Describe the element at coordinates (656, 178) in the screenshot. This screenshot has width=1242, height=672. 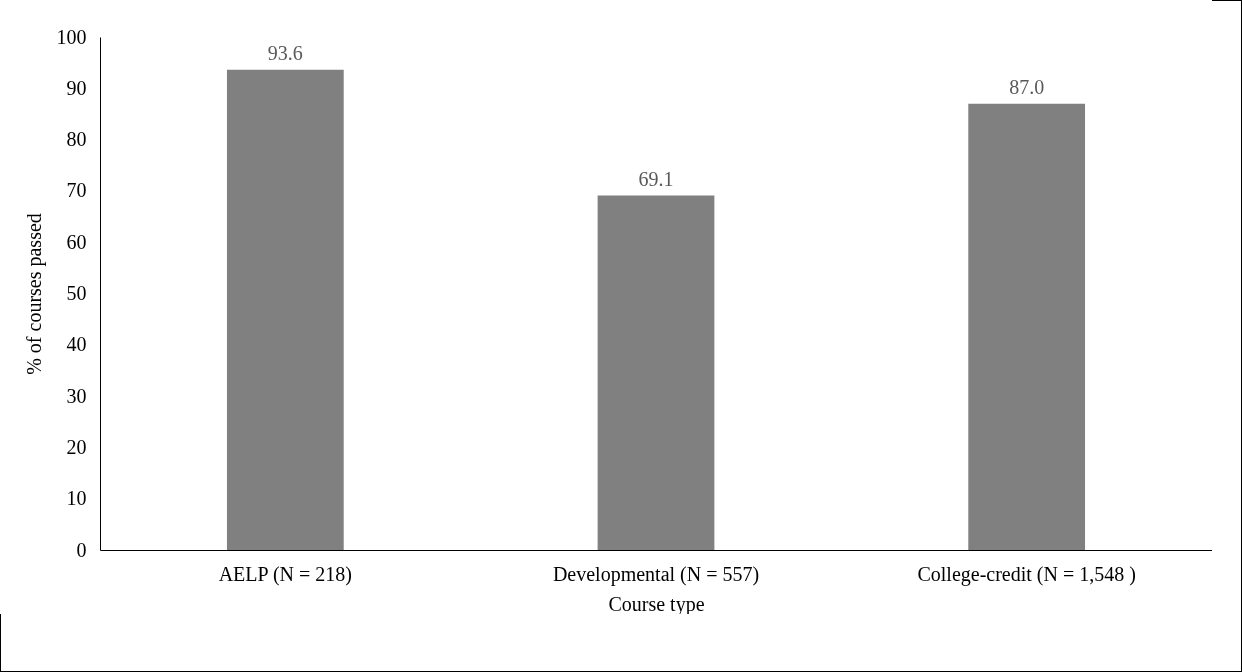
I see `data-label: 69.1` at that location.